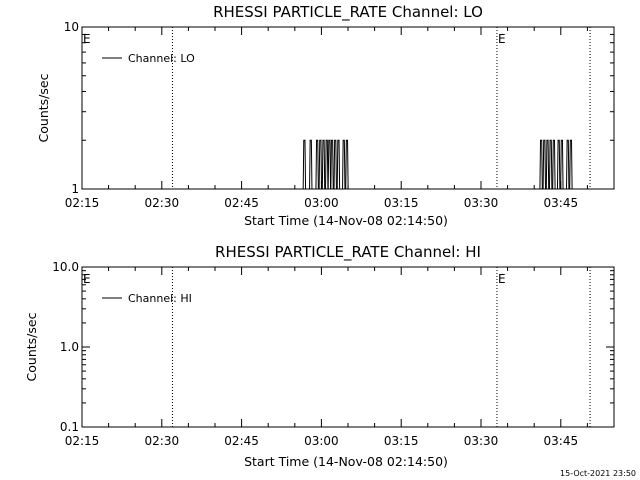 The height and width of the screenshot is (480, 640). Describe the element at coordinates (481, 203) in the screenshot. I see `chart-0-x-tick-label: 03:30` at that location.